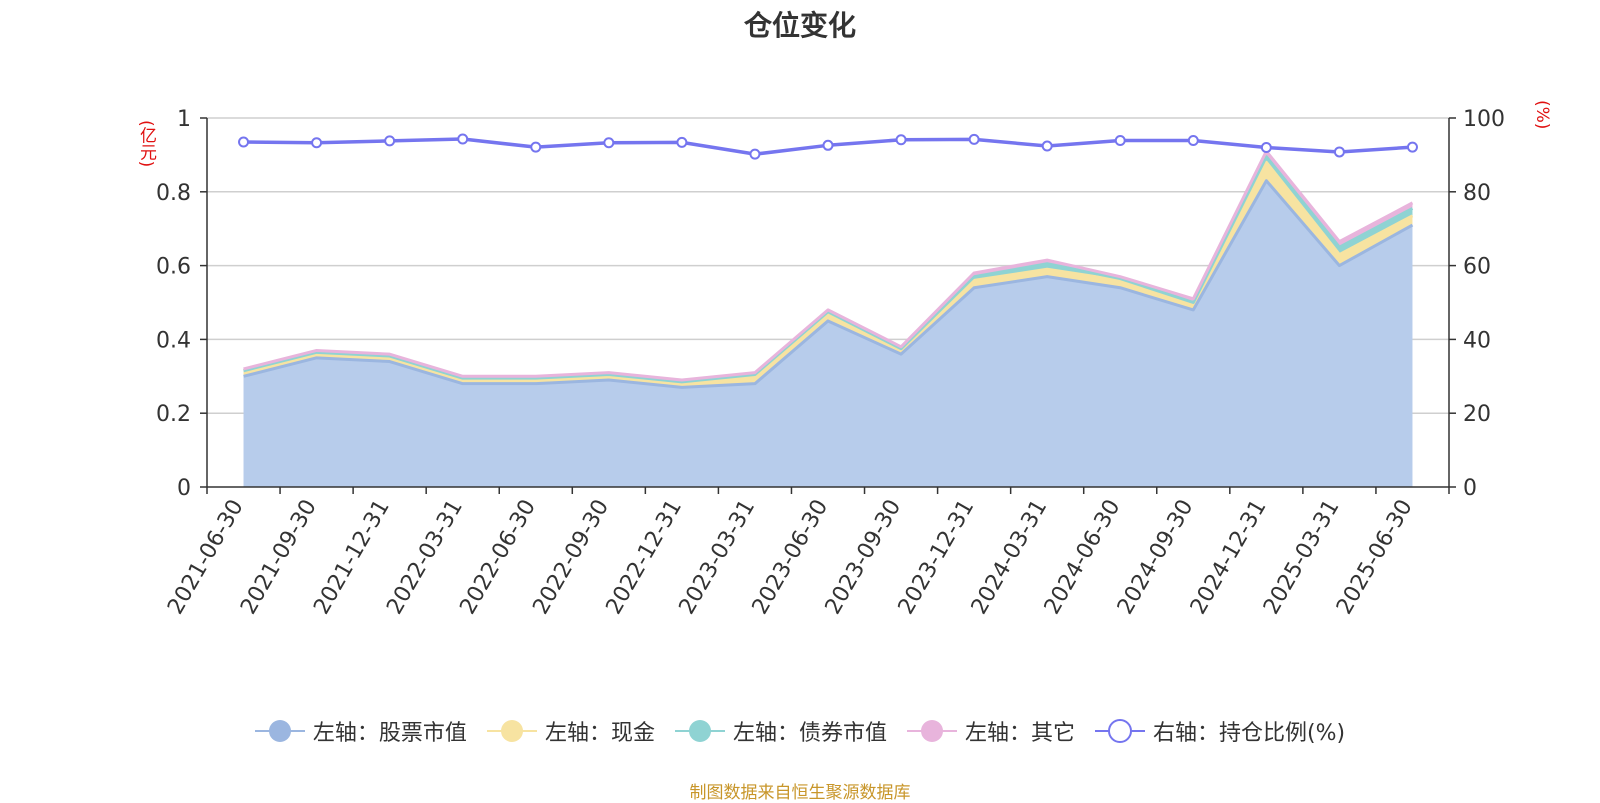 This screenshot has height=803, width=1600. I want to click on legend-item-stock: 左轴：股票市值, so click(360, 731).